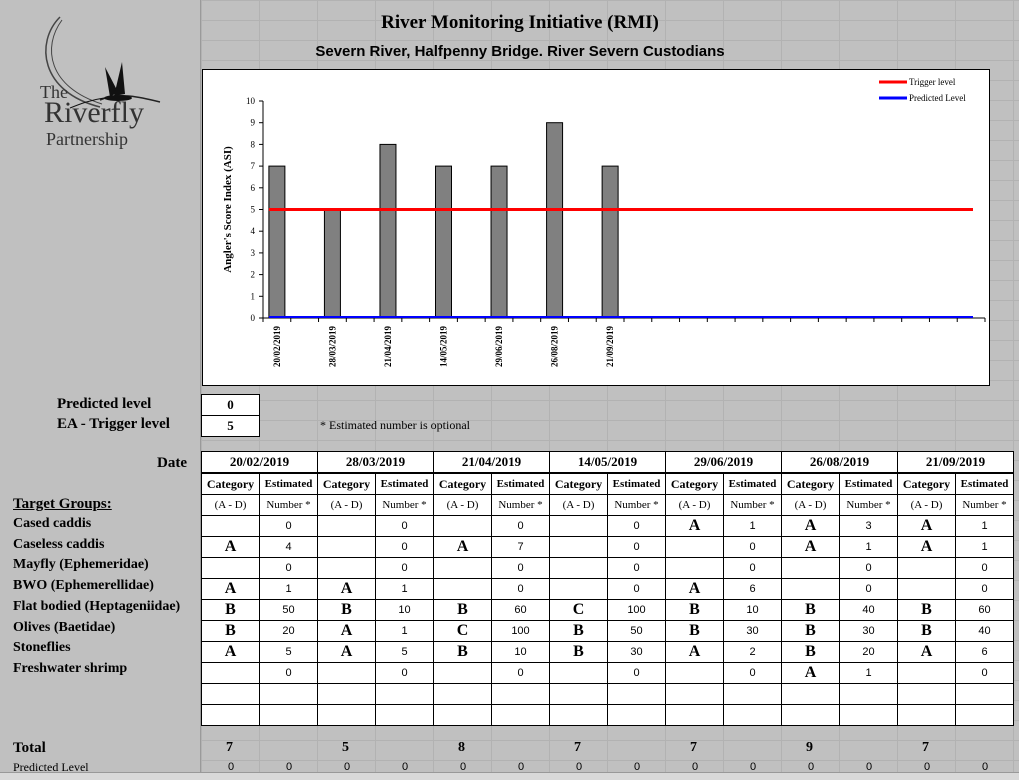 Image resolution: width=1019 pixels, height=780 pixels. I want to click on estimated-number-cell: 4, so click(288, 547).